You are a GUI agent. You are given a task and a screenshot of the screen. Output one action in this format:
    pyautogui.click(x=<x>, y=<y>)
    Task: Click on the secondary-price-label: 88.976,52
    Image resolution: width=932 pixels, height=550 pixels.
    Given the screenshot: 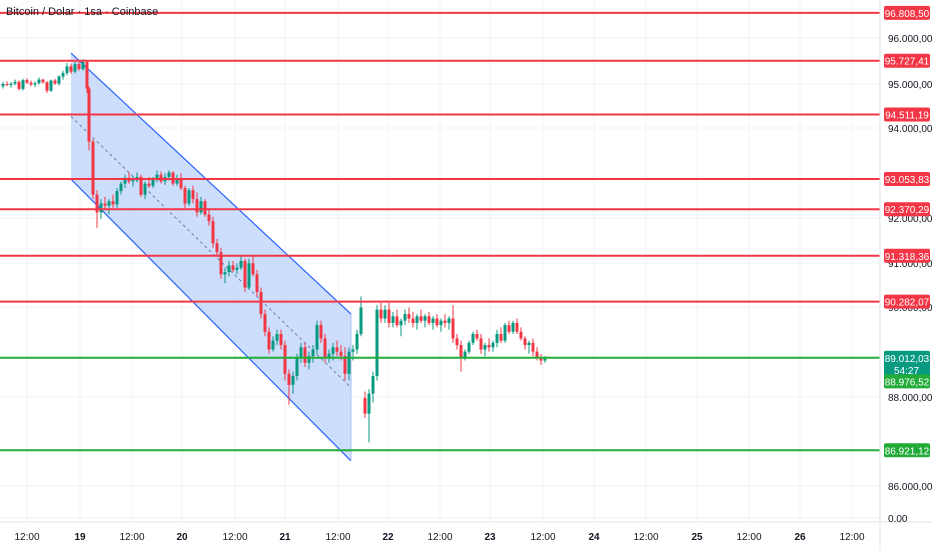 What is the action you would take?
    pyautogui.click(x=907, y=382)
    